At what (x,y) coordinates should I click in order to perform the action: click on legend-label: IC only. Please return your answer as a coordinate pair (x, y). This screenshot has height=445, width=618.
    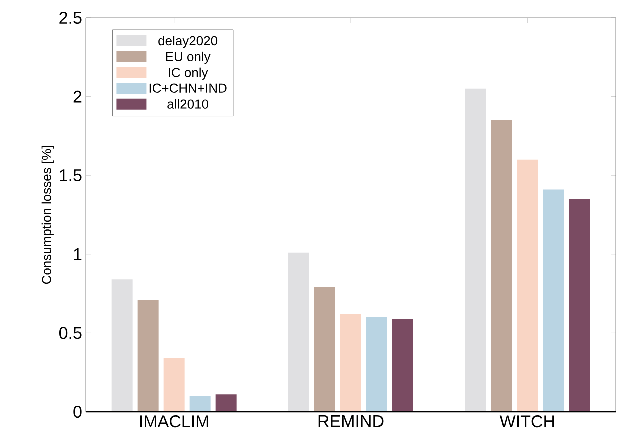
    Looking at the image, I should click on (188, 74).